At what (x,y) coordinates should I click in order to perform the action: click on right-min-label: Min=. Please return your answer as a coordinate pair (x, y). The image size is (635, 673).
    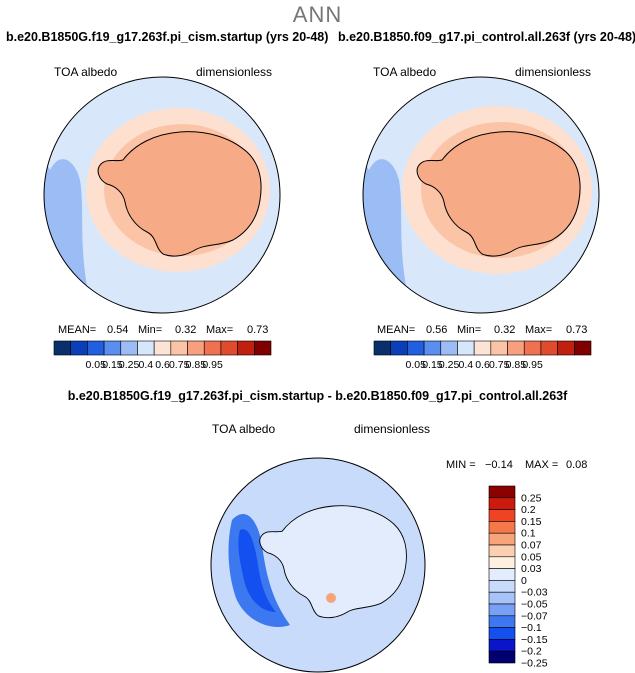
    Looking at the image, I should click on (469, 330).